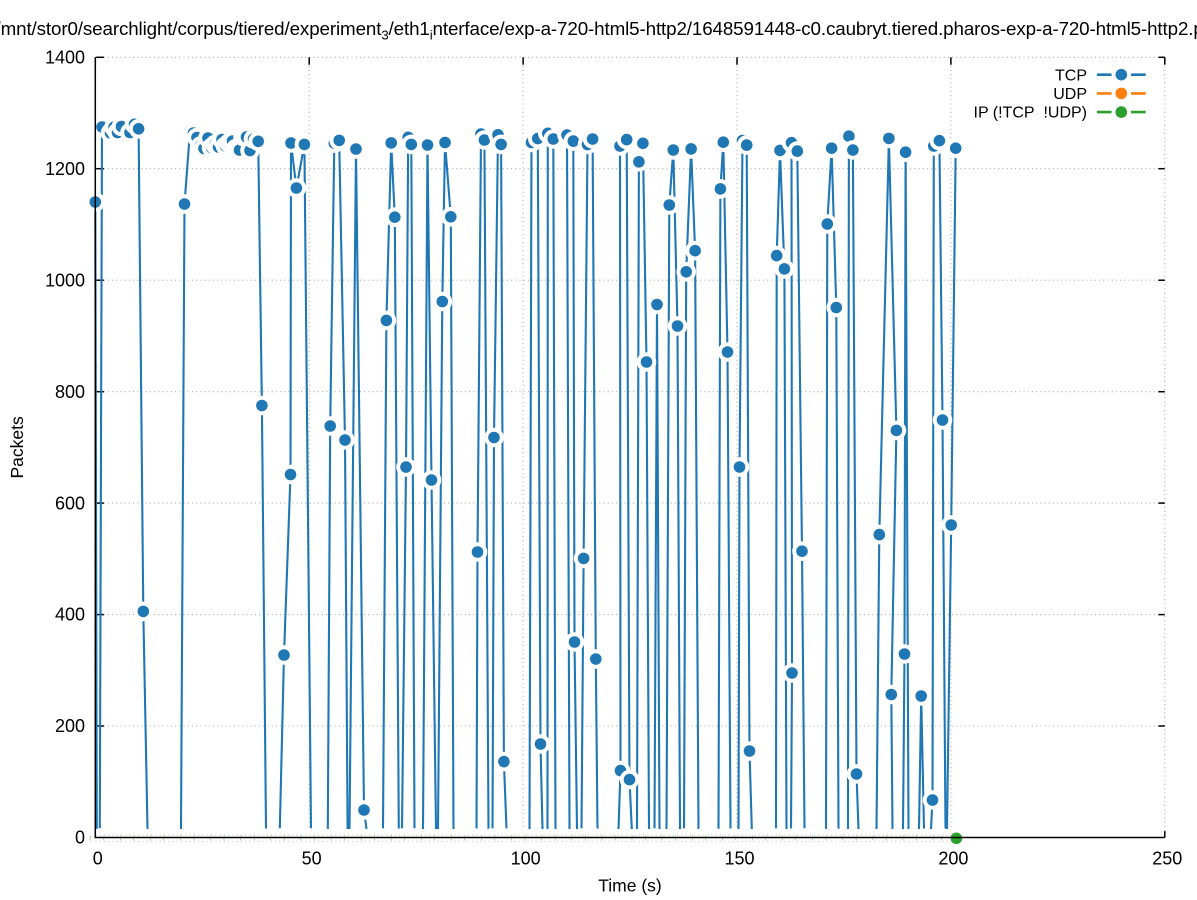 The height and width of the screenshot is (900, 1197). Describe the element at coordinates (65, 280) in the screenshot. I see `svg-text: 1000` at that location.